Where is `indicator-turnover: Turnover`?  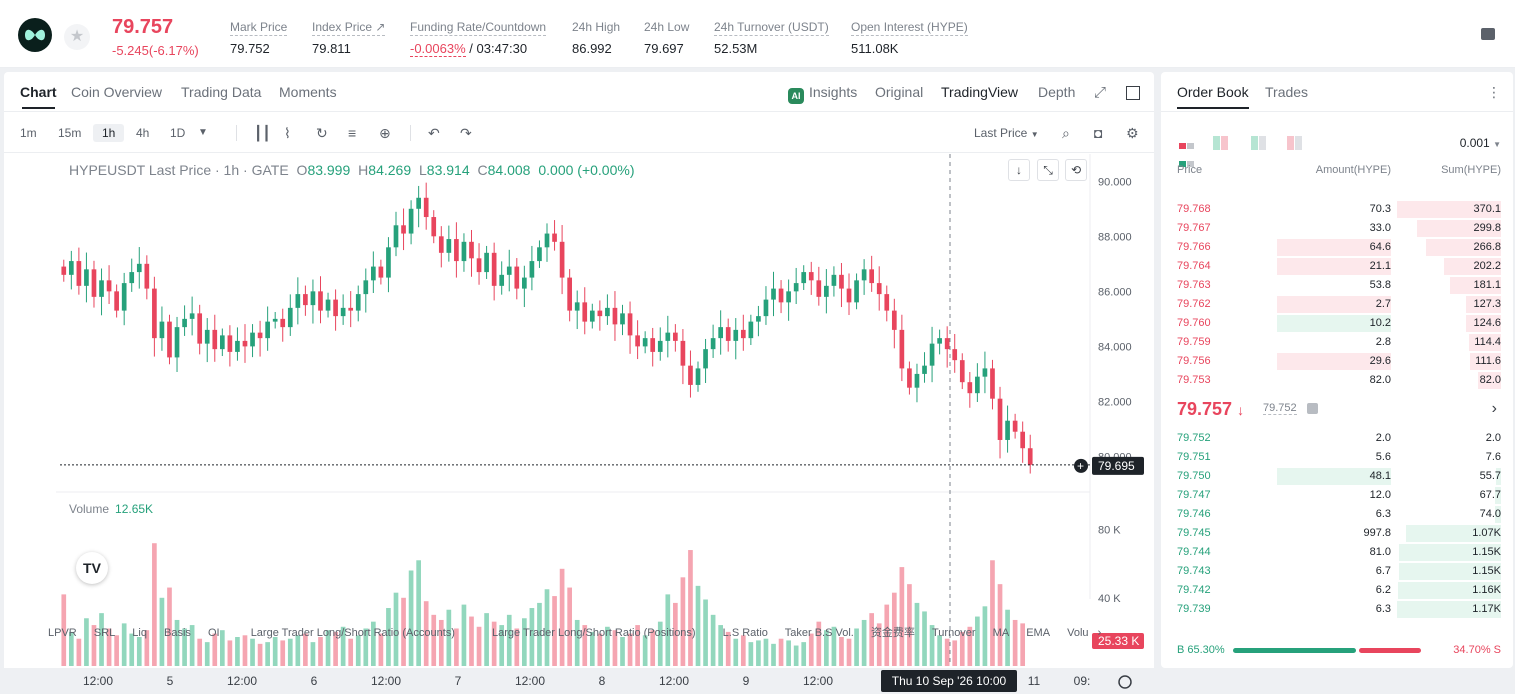
indicator-turnover: Turnover is located at coordinates (953, 633).